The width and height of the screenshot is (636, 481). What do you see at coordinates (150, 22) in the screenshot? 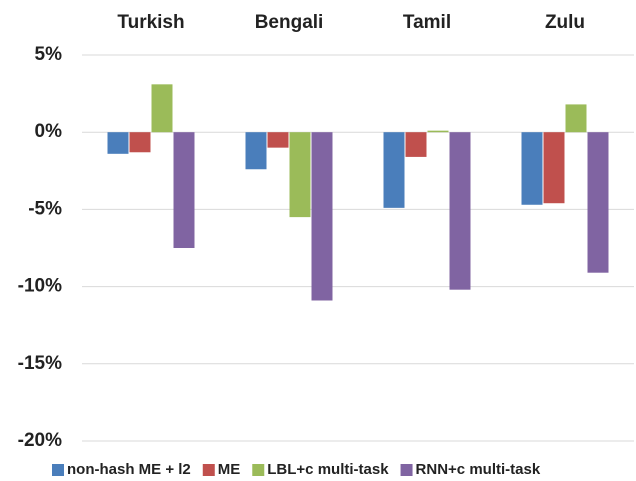
I see `category-label: Turkish` at bounding box center [150, 22].